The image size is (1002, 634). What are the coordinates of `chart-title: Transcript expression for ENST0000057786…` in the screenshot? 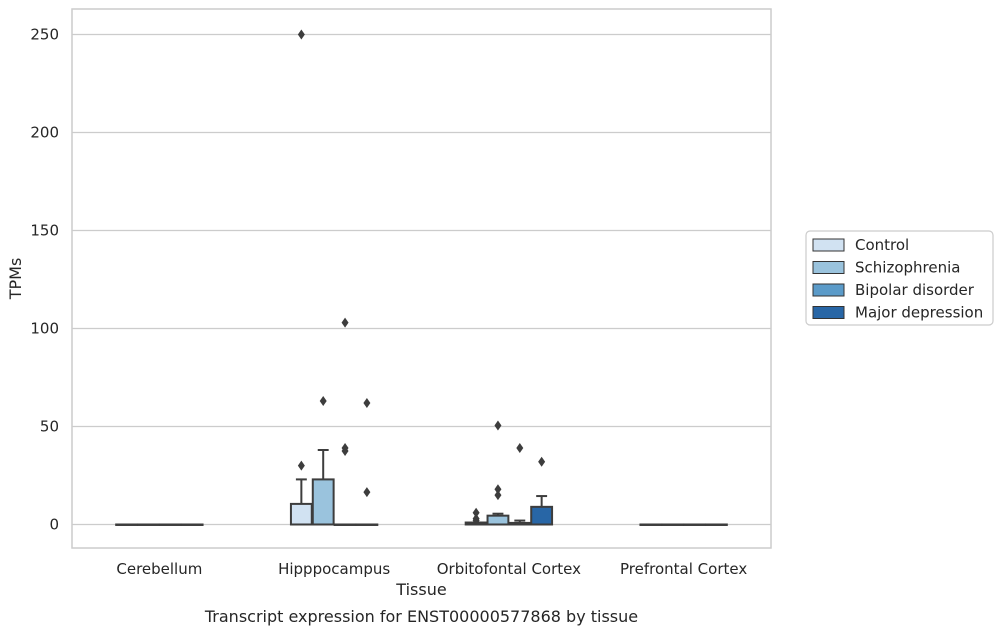 It's located at (421, 616).